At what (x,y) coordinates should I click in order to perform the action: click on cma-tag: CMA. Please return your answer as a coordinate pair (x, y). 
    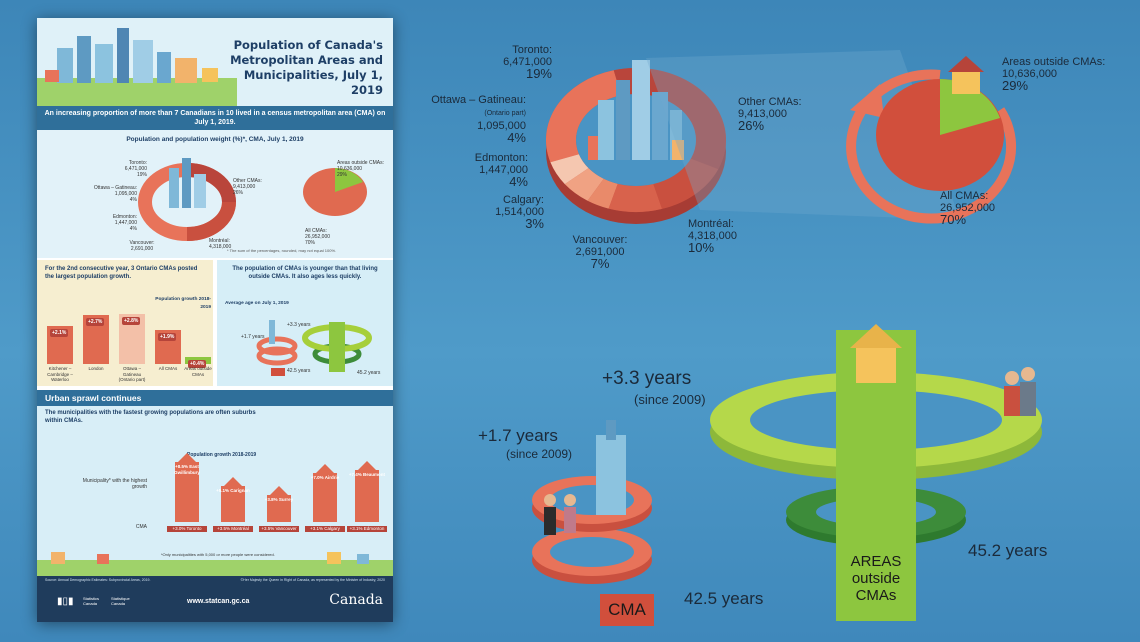
    Looking at the image, I should click on (627, 610).